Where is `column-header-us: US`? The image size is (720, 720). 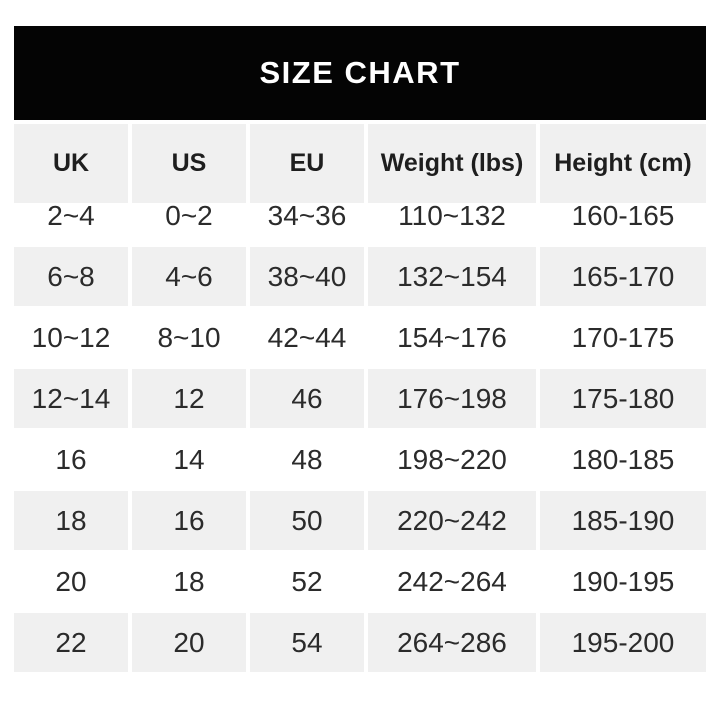 column-header-us: US is located at coordinates (189, 163).